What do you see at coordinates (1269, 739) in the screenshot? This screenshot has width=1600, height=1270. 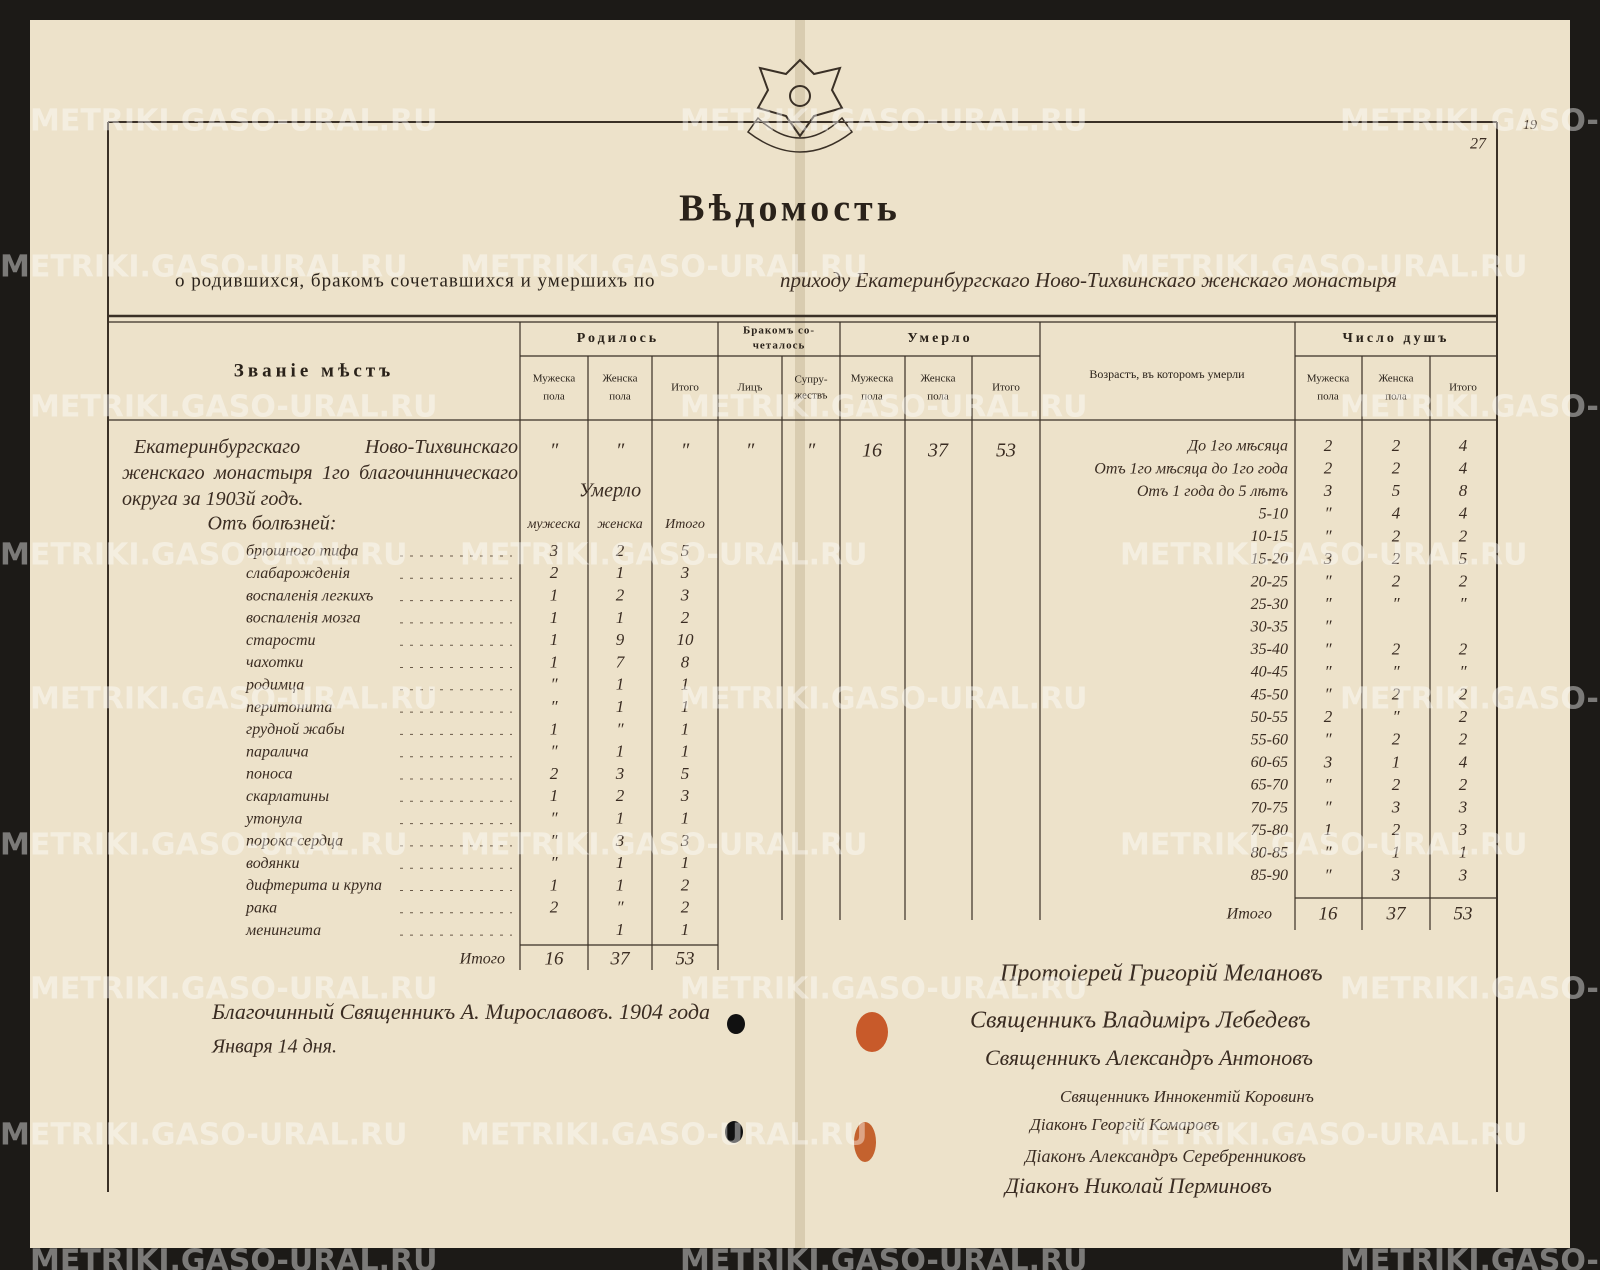 I see `age: 55-60` at bounding box center [1269, 739].